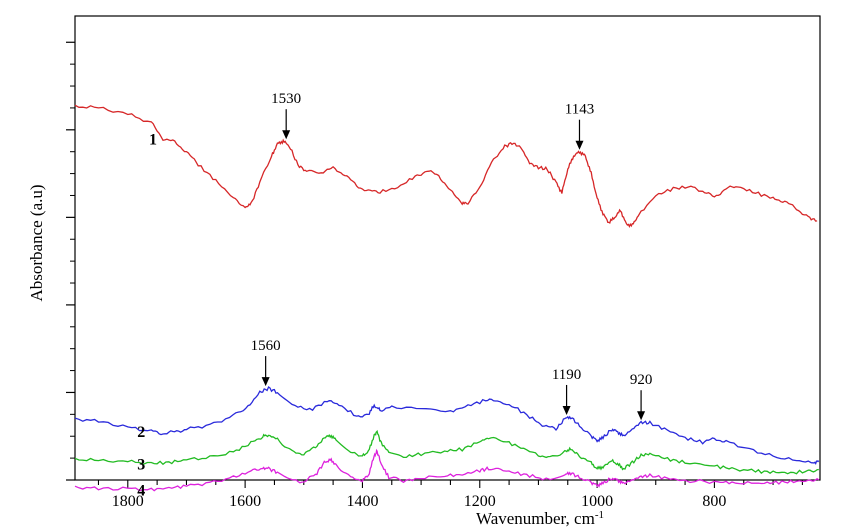  What do you see at coordinates (641, 380) in the screenshot?
I see `annotation-label: 920` at bounding box center [641, 380].